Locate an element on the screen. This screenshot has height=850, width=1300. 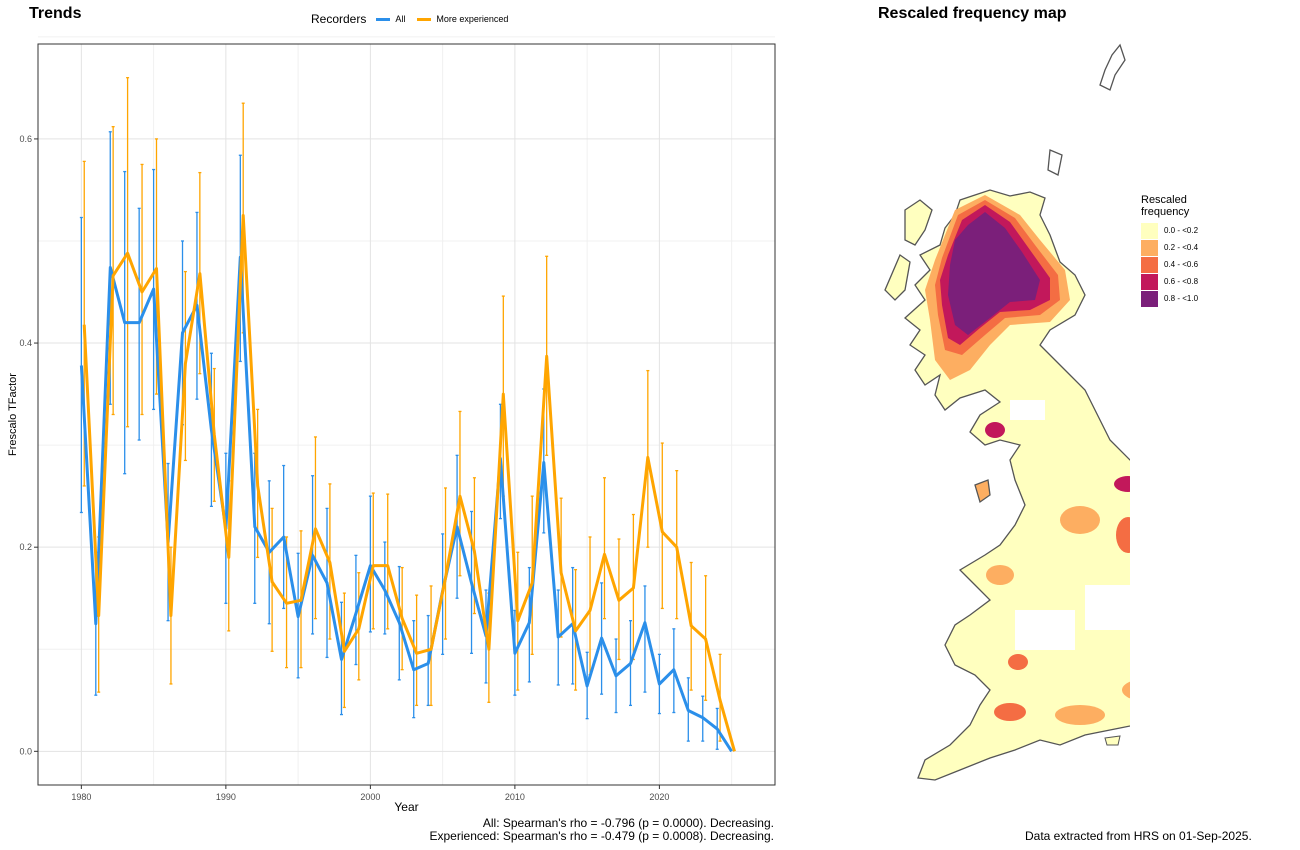
x-tick-label: 2000 is located at coordinates (370, 797).